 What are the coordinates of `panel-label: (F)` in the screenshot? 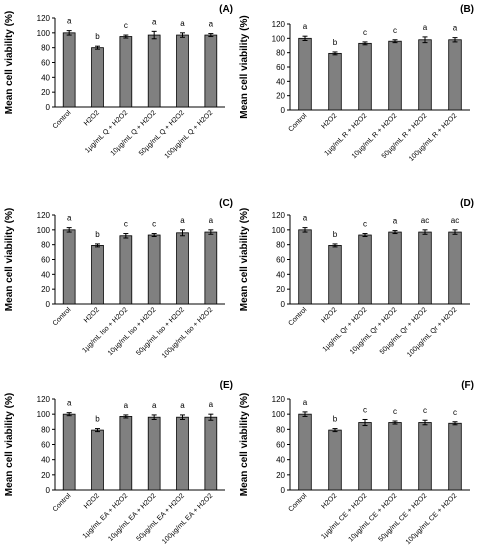 It's located at (467, 385).